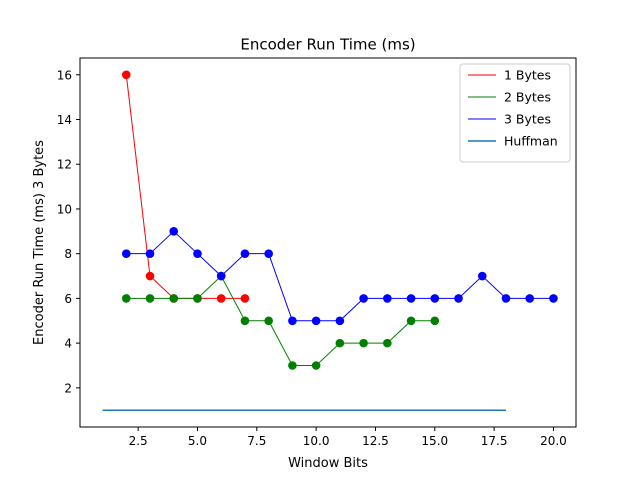 The width and height of the screenshot is (640, 480). I want to click on chart-title: Encoder Run Time (ms), so click(327, 45).